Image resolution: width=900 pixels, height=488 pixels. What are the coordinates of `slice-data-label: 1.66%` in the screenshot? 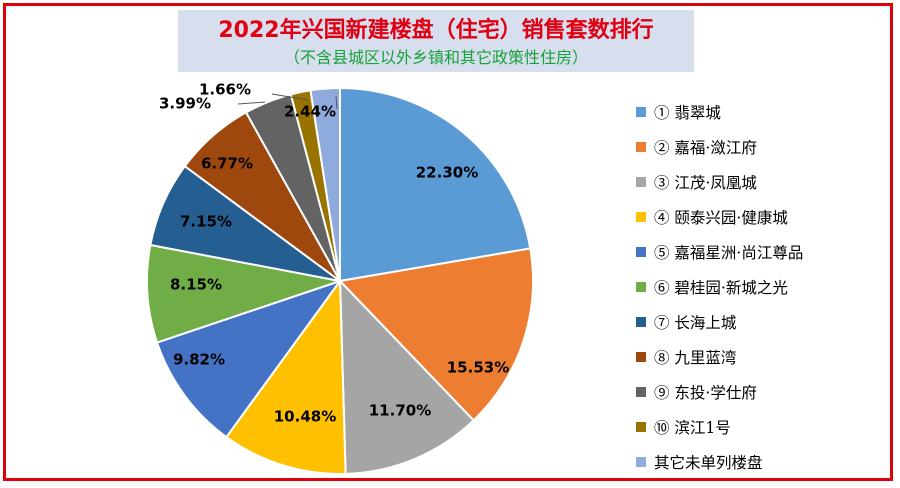 It's located at (225, 90).